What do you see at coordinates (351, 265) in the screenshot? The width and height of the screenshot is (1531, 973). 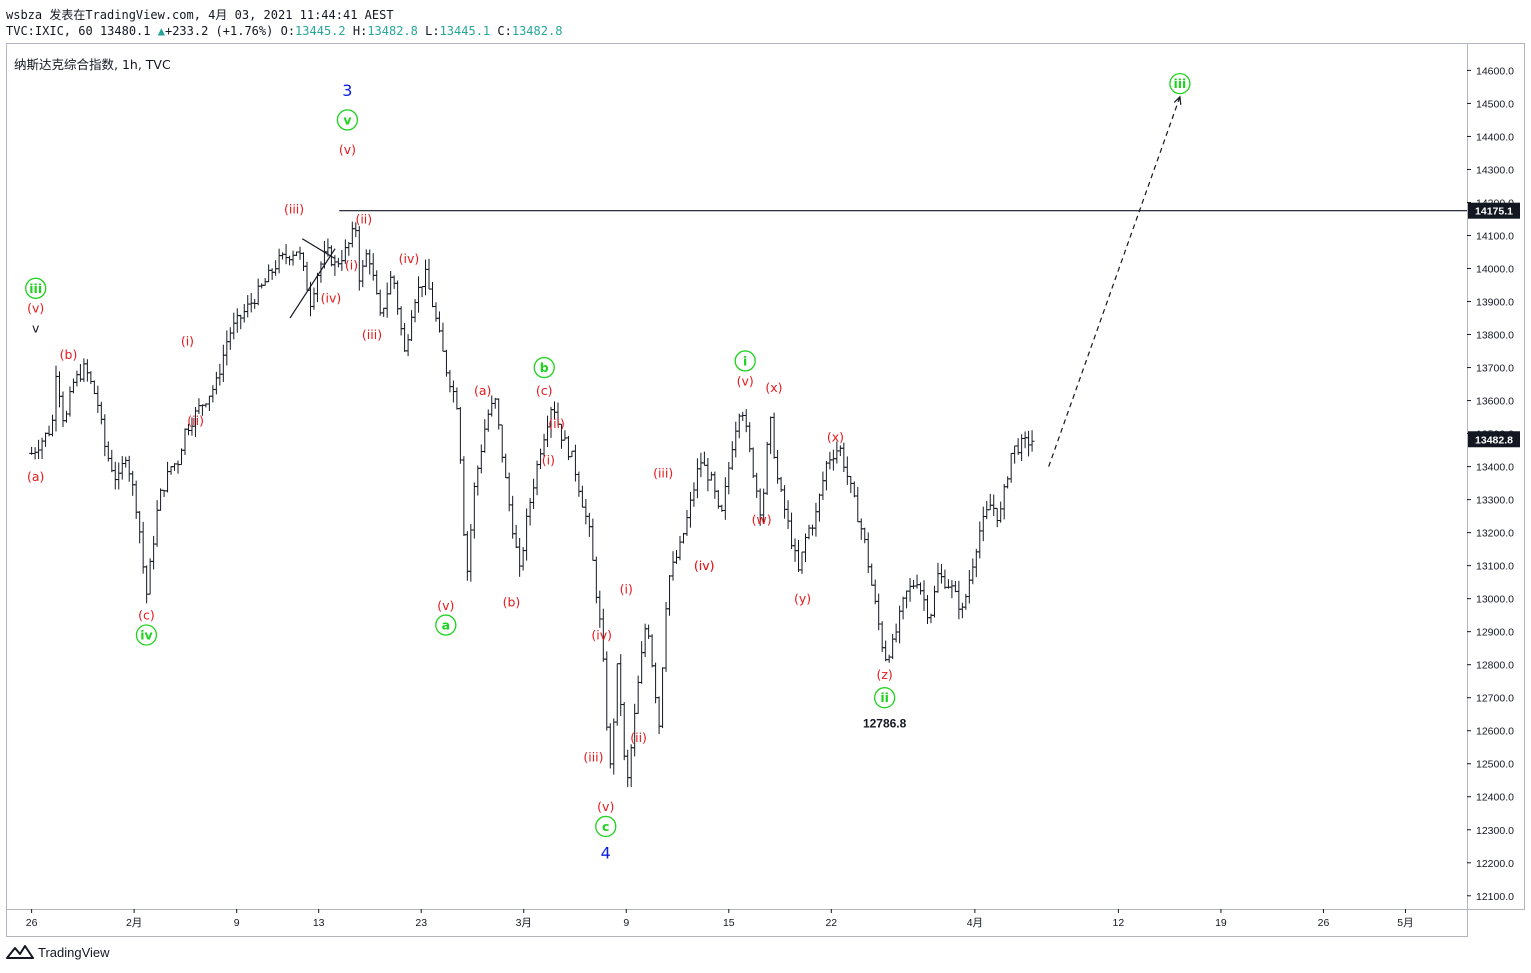 I see `wave-label: (i)` at bounding box center [351, 265].